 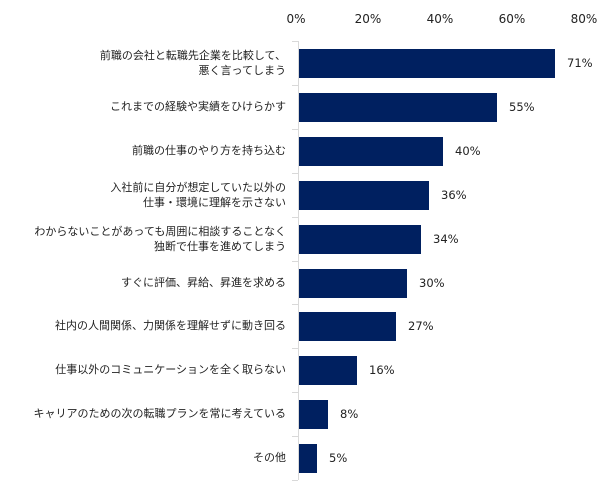 I want to click on category-label: 前職の会社と転職先企業を比較して、悪く言ってしまう, so click(x=193, y=63).